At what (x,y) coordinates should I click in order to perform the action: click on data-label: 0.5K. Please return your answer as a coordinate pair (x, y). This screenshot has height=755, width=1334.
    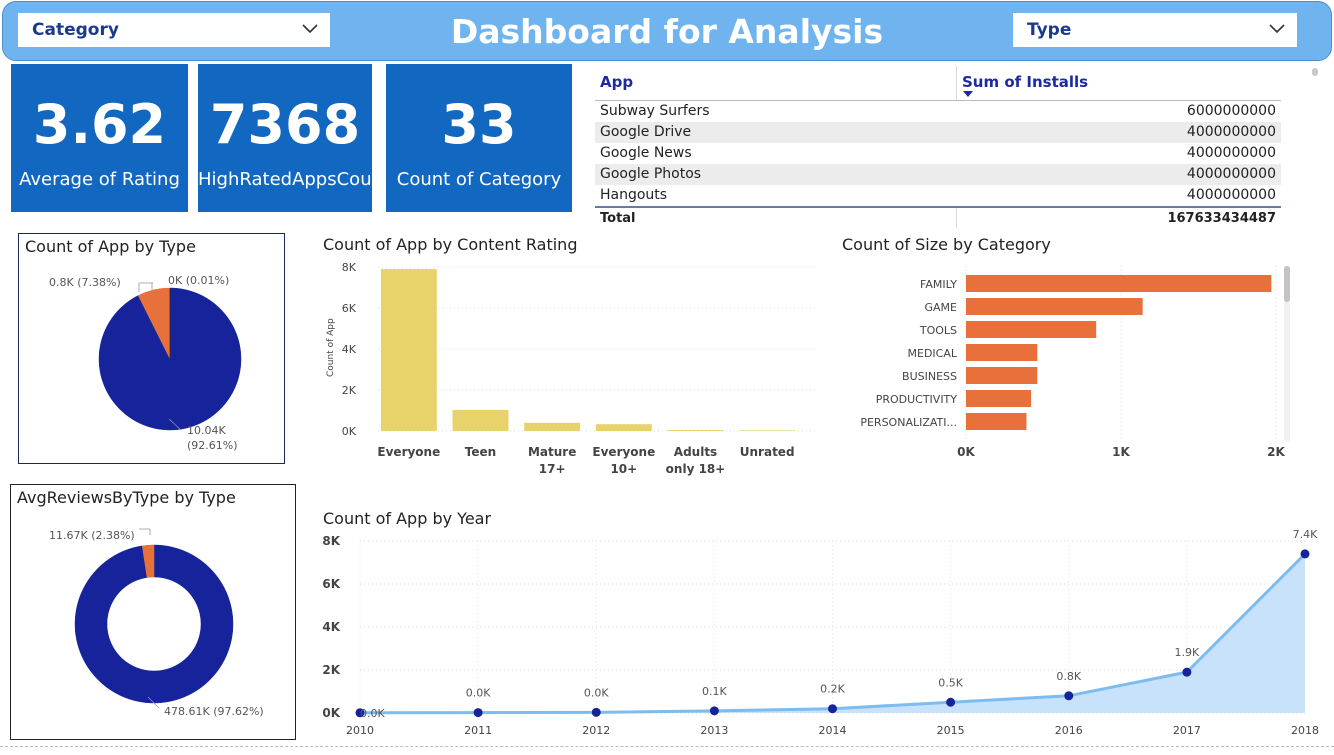
    Looking at the image, I should click on (950, 682).